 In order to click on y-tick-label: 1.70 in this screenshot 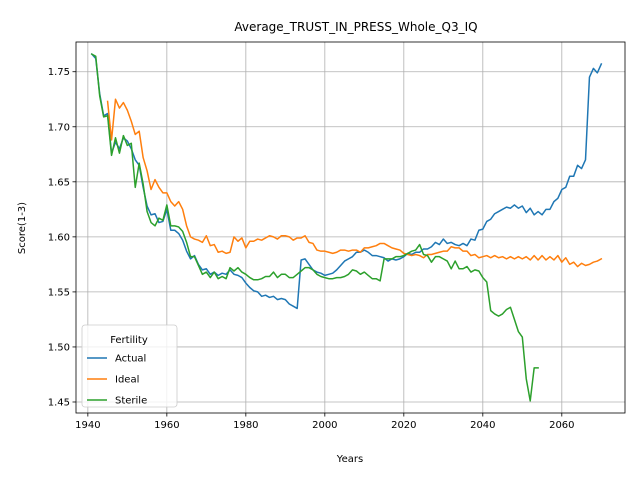, I will do `click(59, 127)`.